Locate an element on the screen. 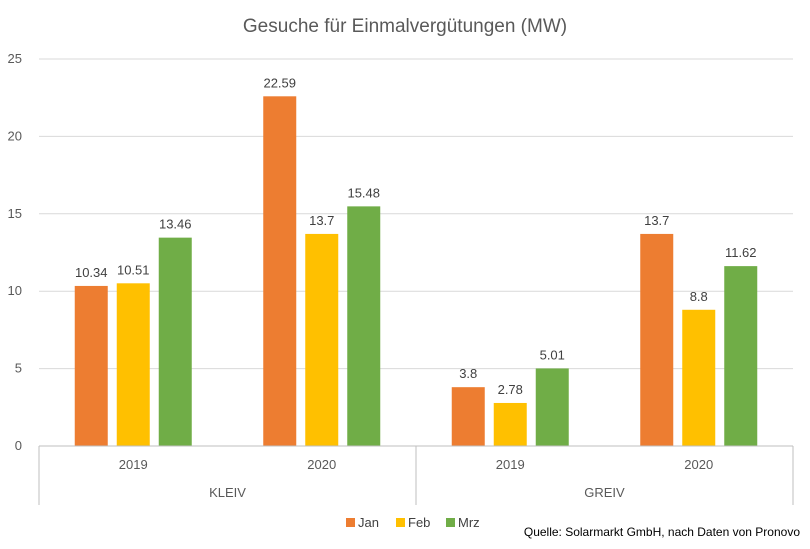 The height and width of the screenshot is (549, 810). y-tick-label: 20 is located at coordinates (15, 135).